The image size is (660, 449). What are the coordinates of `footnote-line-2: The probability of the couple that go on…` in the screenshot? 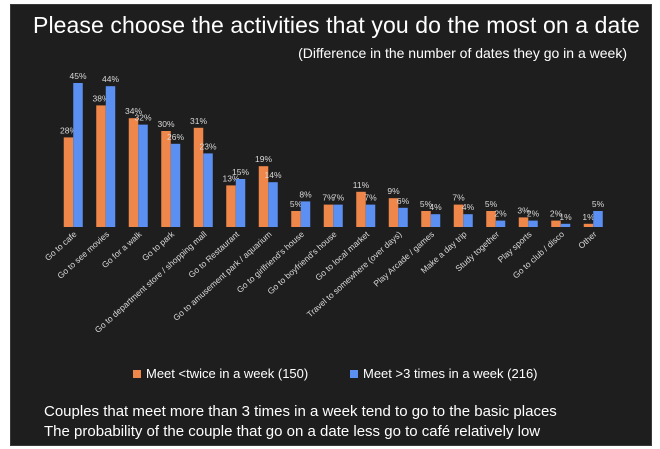 It's located at (292, 431).